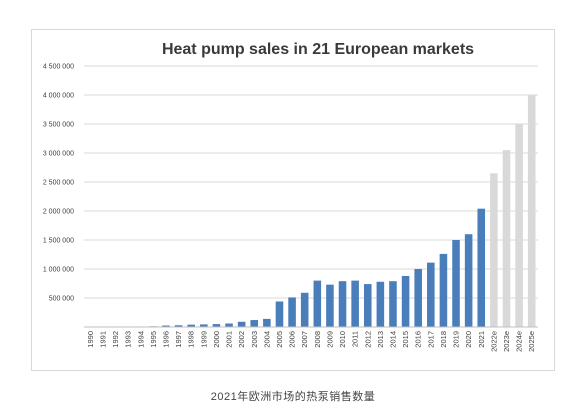 The image size is (586, 418). Describe the element at coordinates (418, 298) in the screenshot. I see `bar-2016` at that location.